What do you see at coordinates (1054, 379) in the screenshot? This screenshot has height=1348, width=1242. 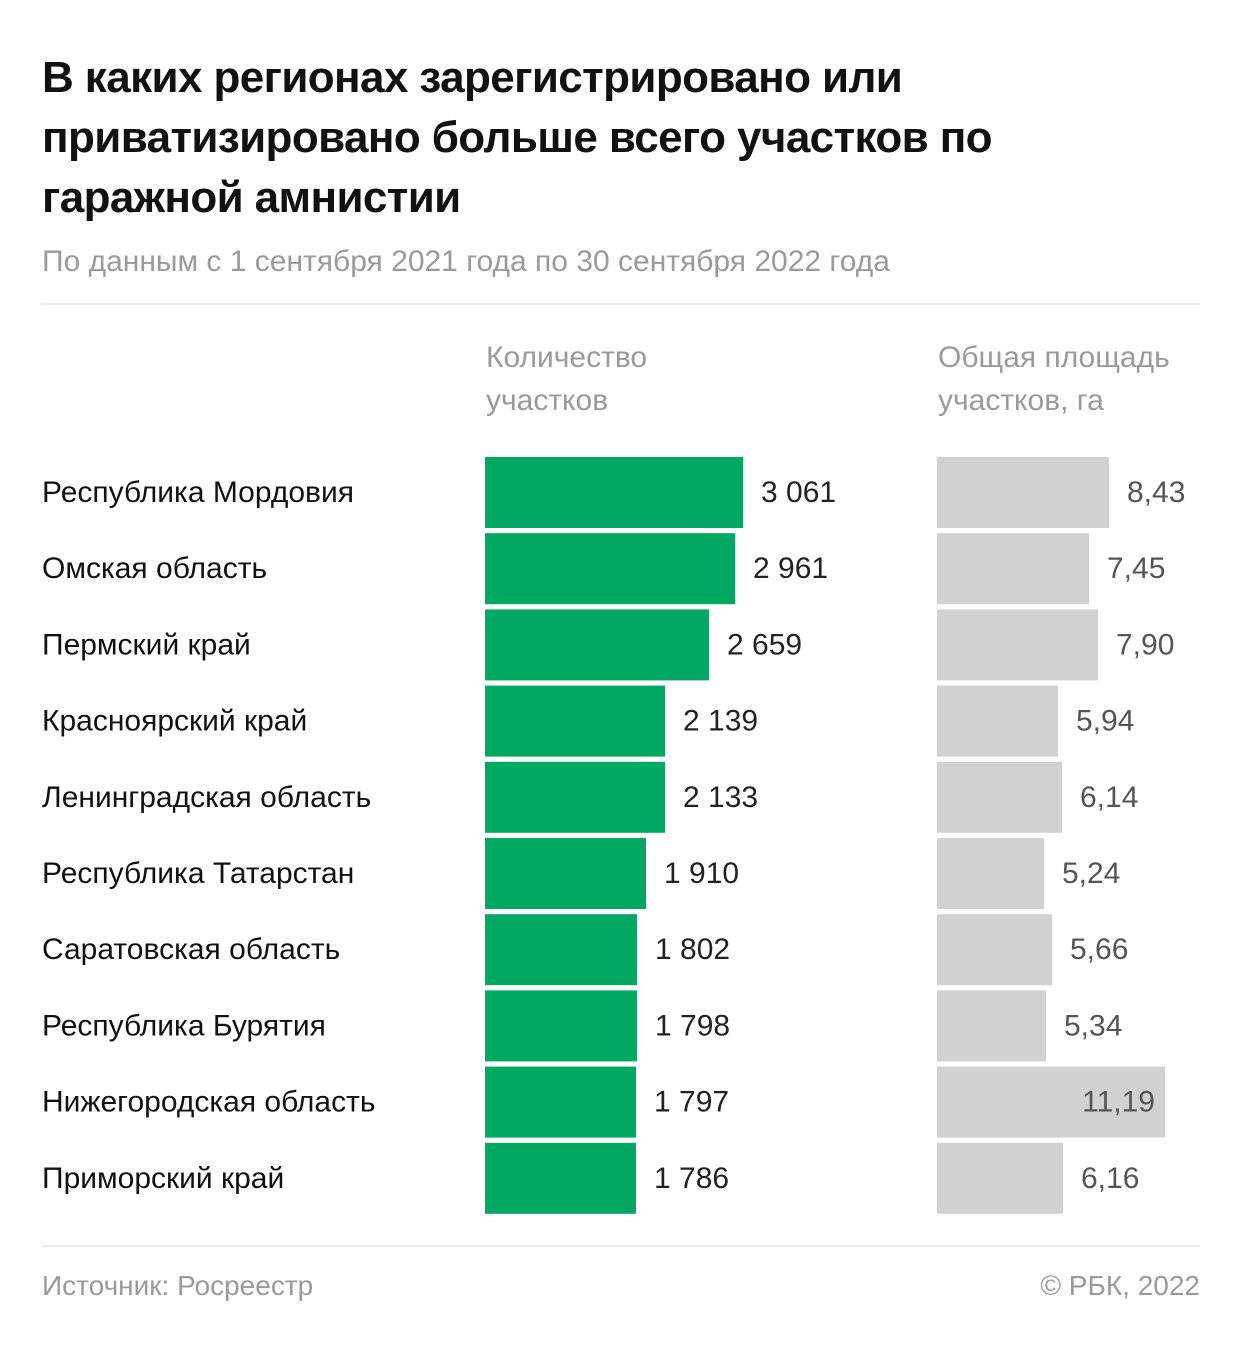 I see `column-header-area: Общая площадь участков, га` at bounding box center [1054, 379].